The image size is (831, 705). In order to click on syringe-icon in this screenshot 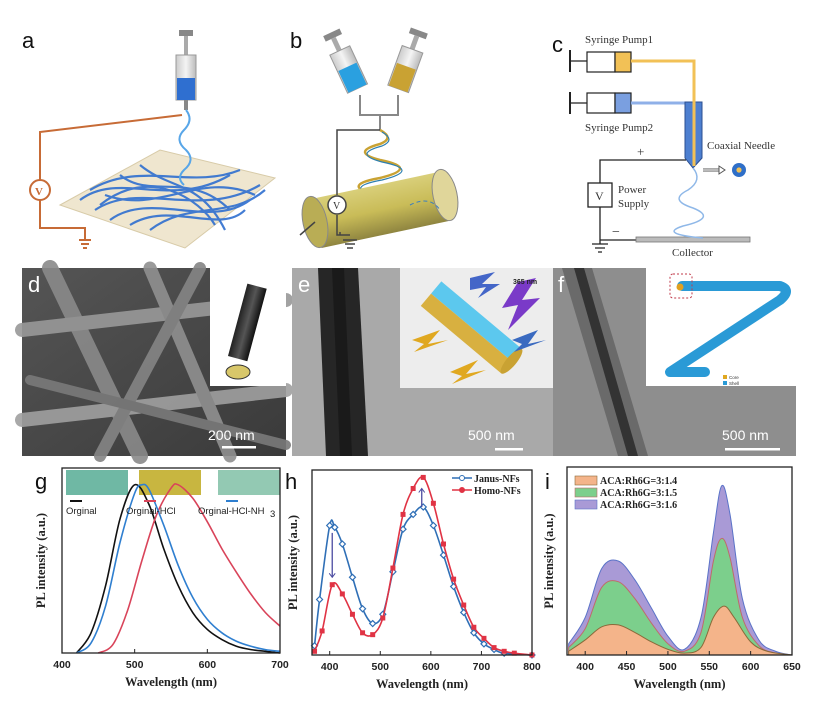, I will do `click(186, 70)`.